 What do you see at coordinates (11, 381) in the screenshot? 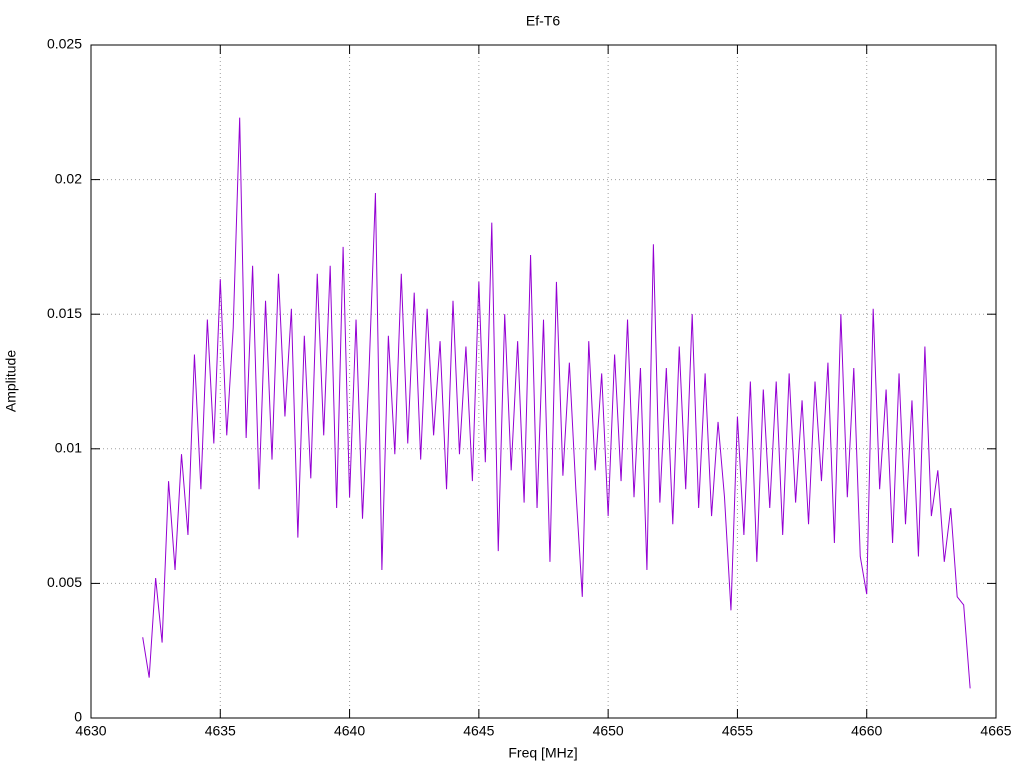
I see `y-axis-label: Amplitude` at bounding box center [11, 381].